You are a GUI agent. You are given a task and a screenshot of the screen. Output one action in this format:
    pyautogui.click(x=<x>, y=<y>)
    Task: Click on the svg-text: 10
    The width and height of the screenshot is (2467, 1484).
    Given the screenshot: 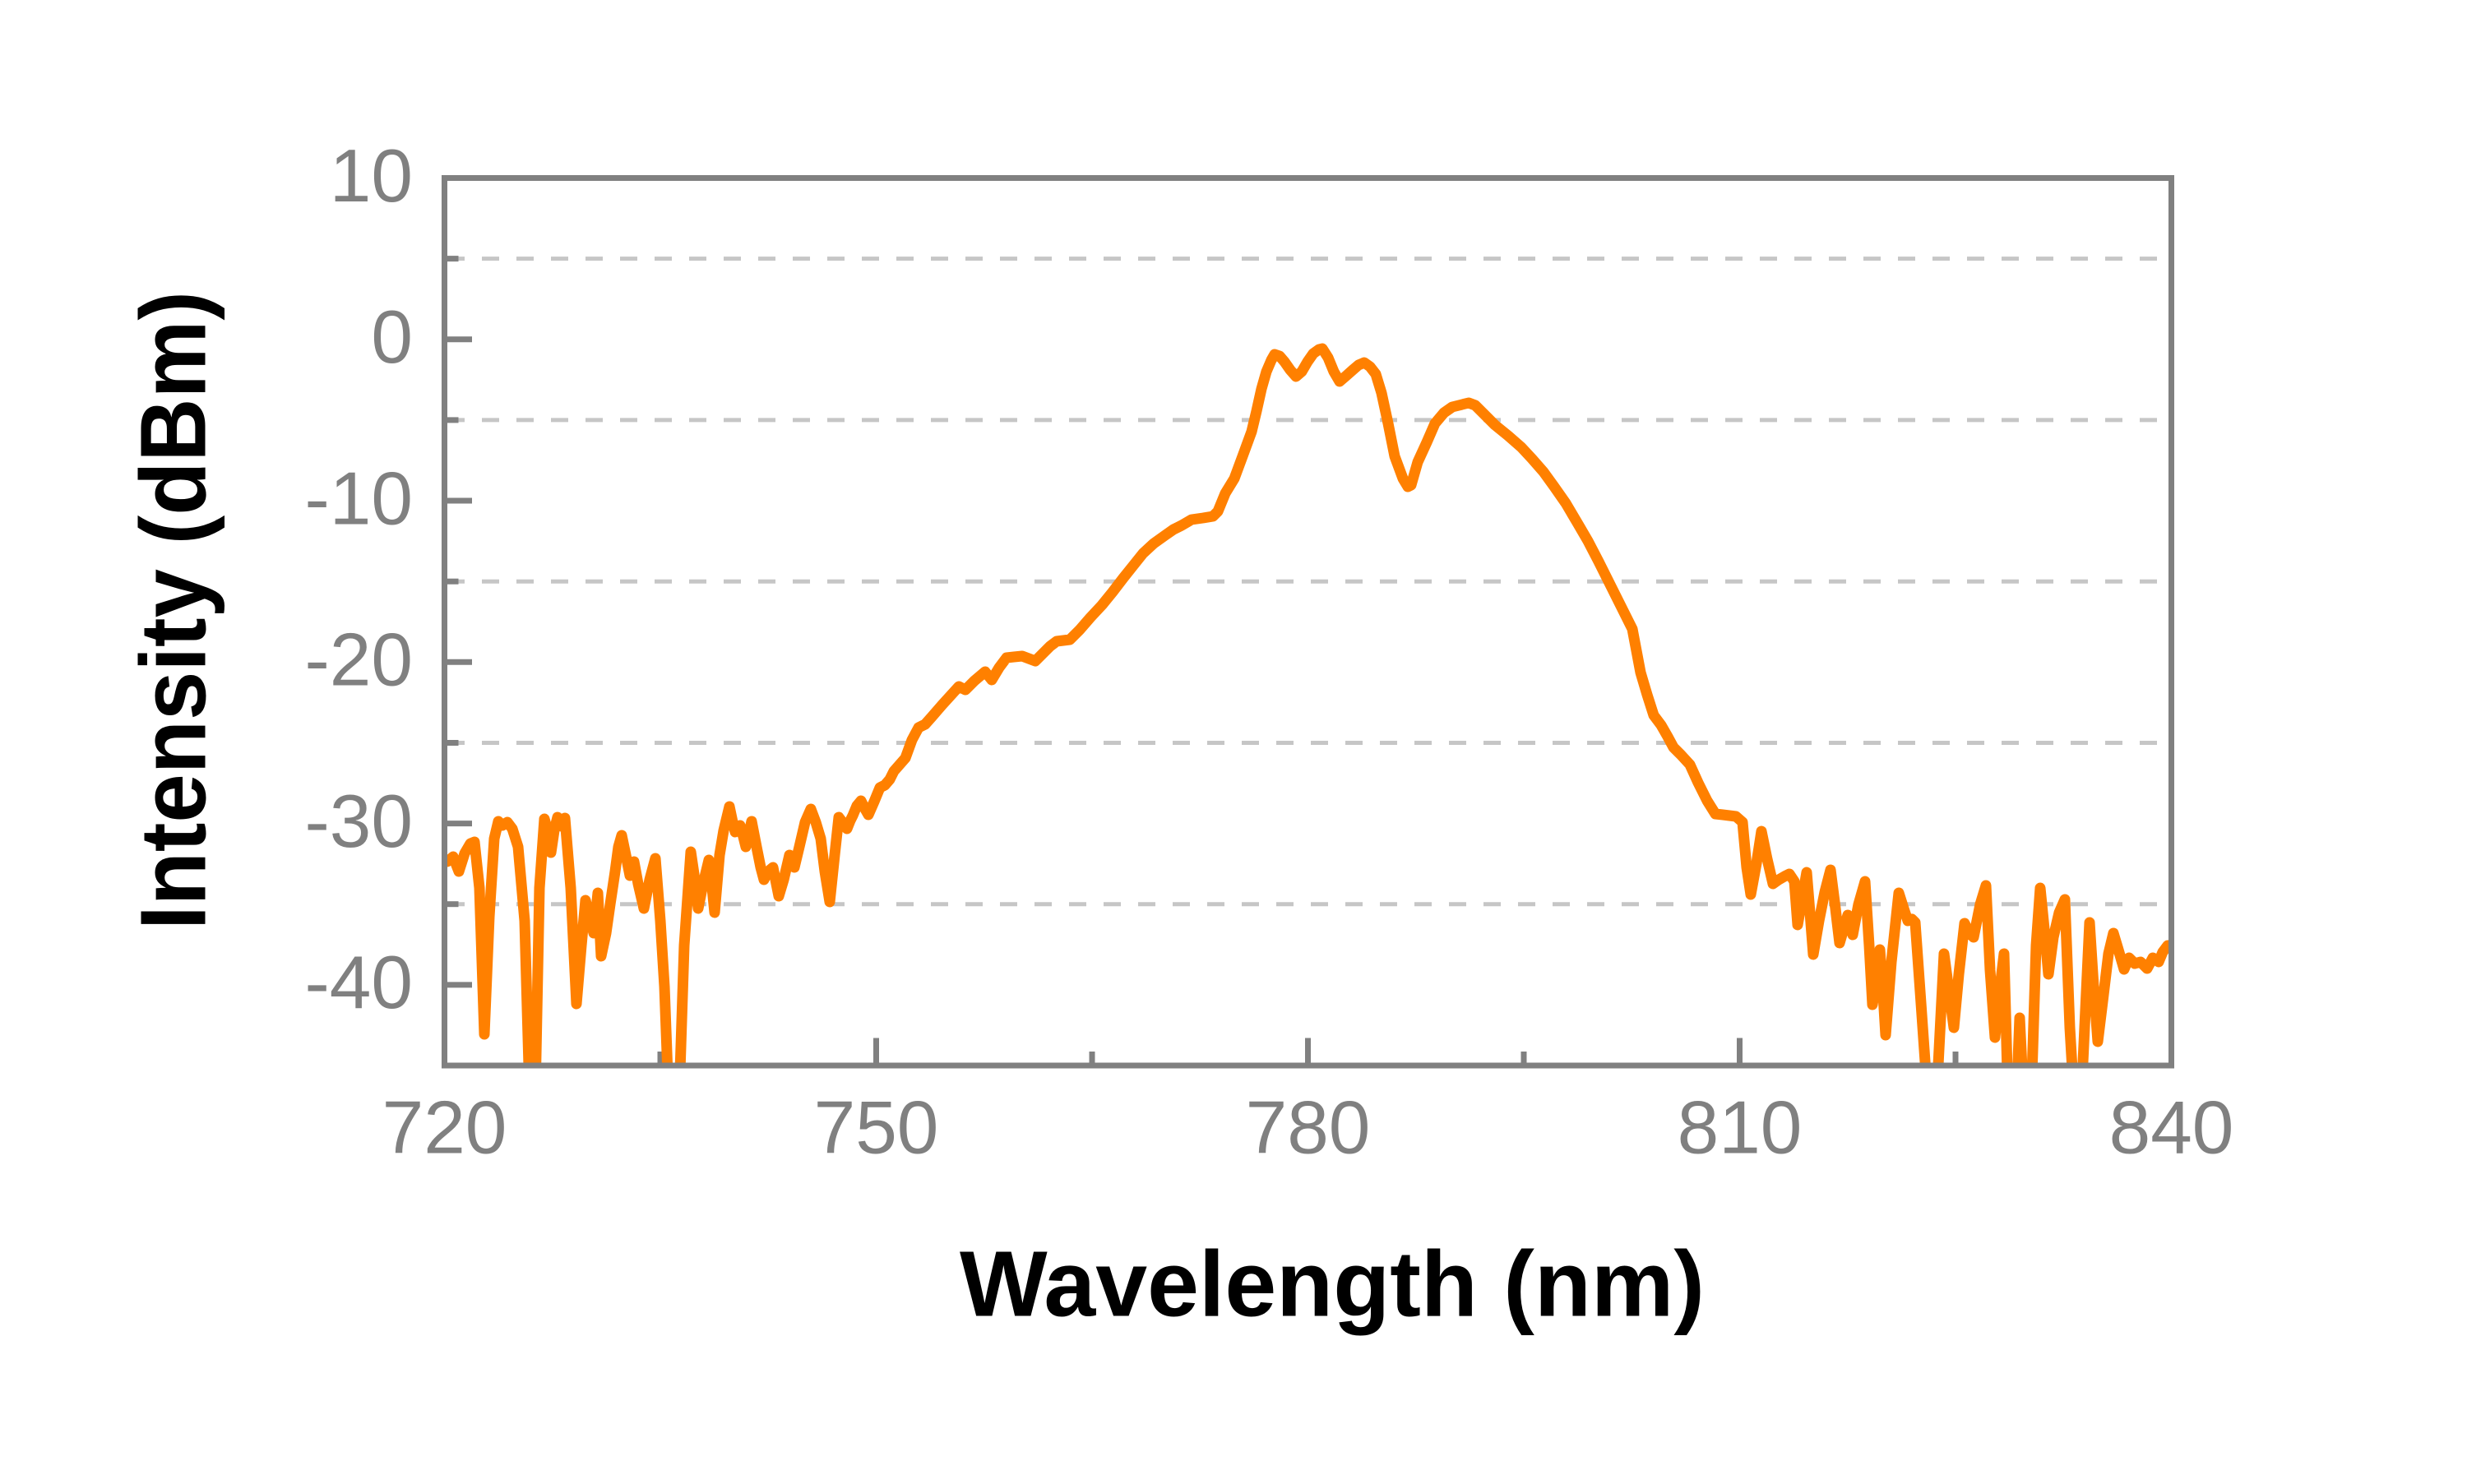 What is the action you would take?
    pyautogui.click(x=371, y=176)
    